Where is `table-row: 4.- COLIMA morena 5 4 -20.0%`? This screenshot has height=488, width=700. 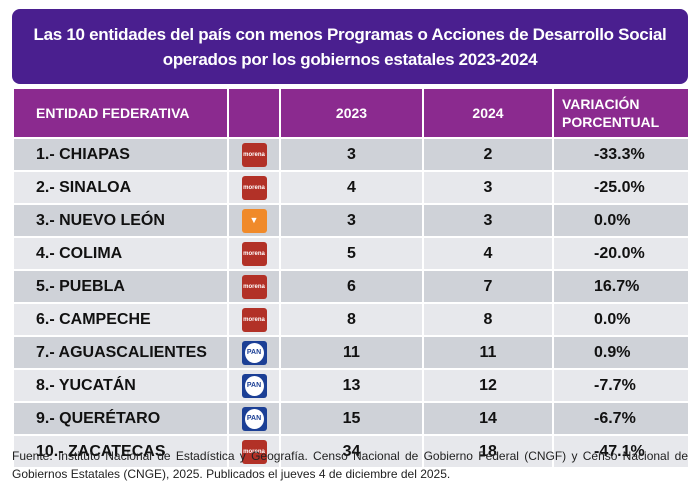 table-row: 4.- COLIMA morena 5 4 -20.0% is located at coordinates (351, 253).